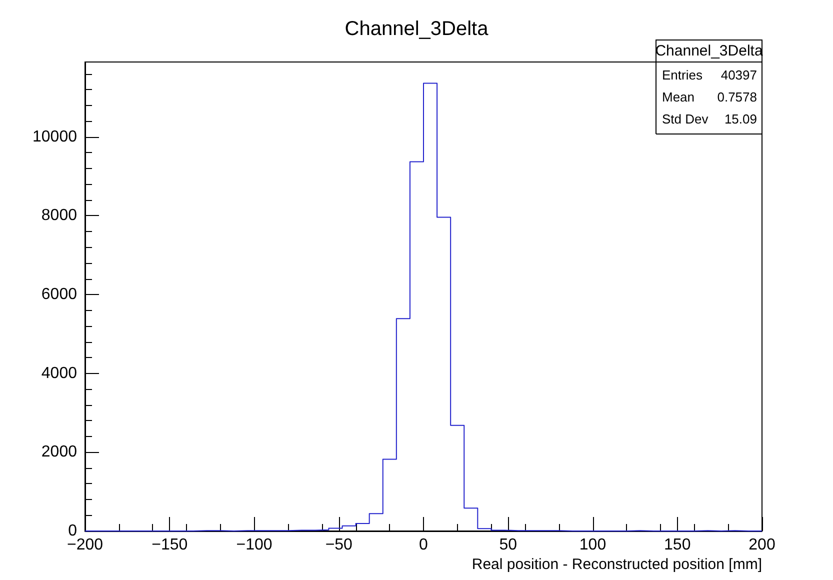 Image resolution: width=833 pixels, height=580 pixels. Describe the element at coordinates (55, 137) in the screenshot. I see `y-tick-label: 10000` at that location.